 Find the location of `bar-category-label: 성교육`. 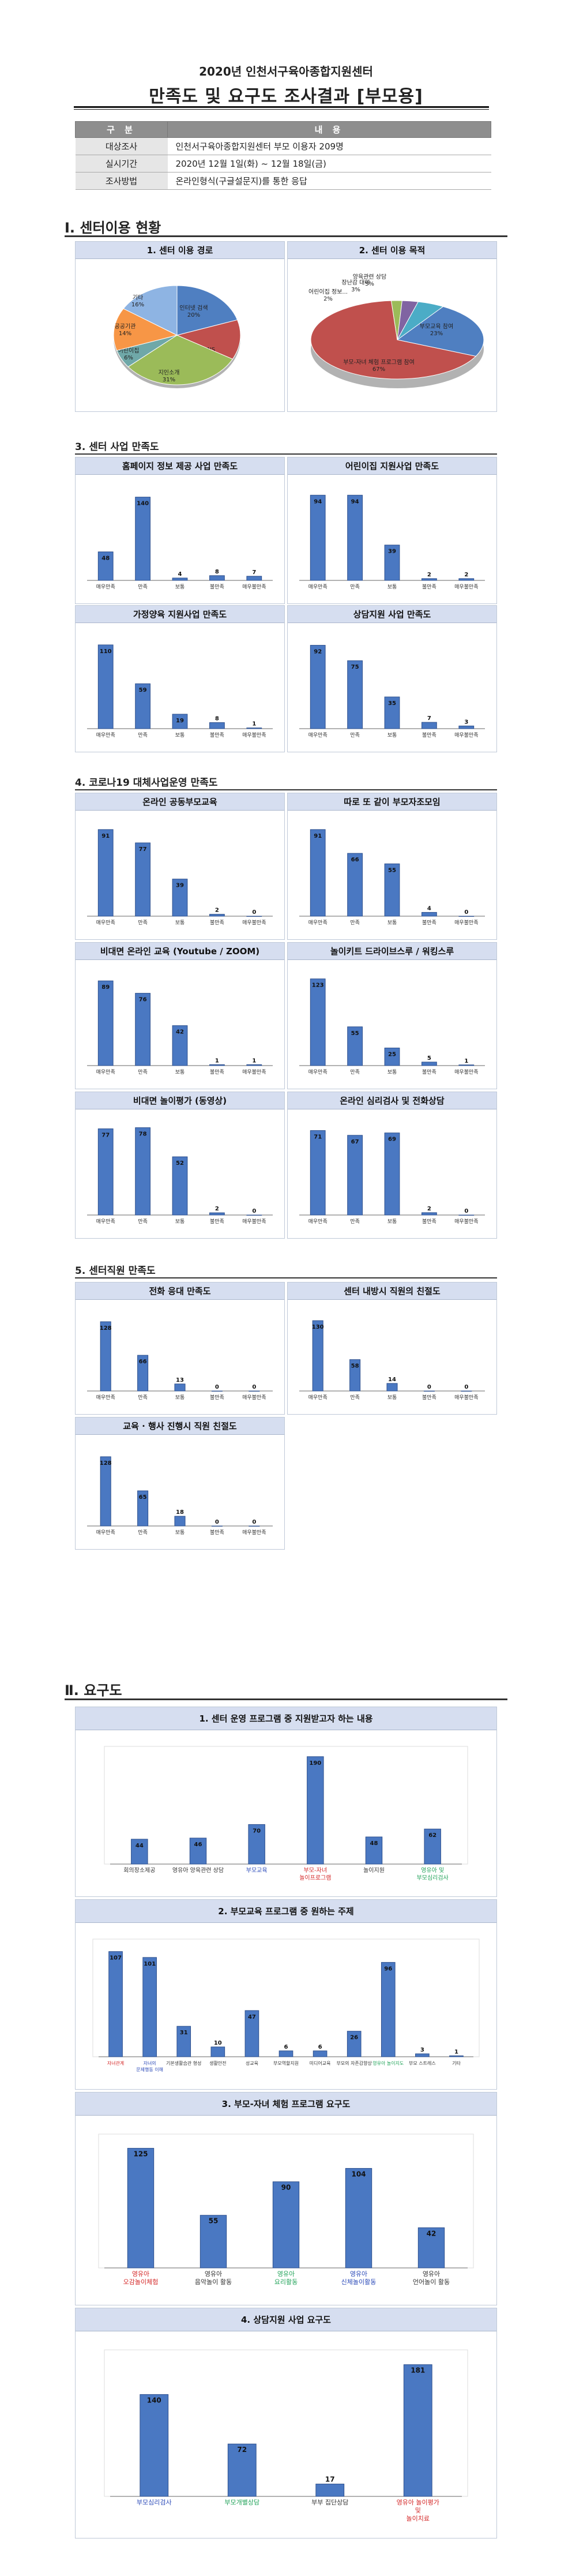

bar-category-label: 성교육 is located at coordinates (252, 2063).